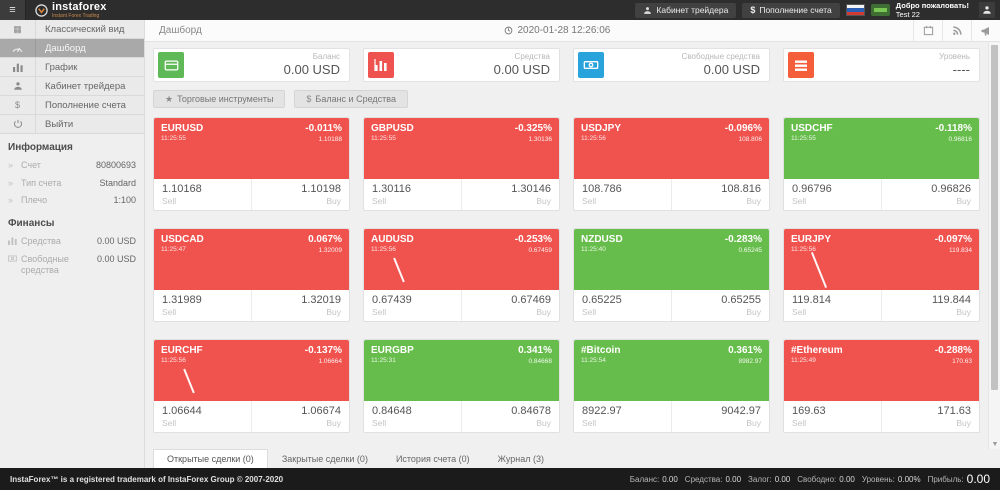 The image size is (1000, 490). Describe the element at coordinates (392, 410) in the screenshot. I see `sell-price: 0.84648` at that location.